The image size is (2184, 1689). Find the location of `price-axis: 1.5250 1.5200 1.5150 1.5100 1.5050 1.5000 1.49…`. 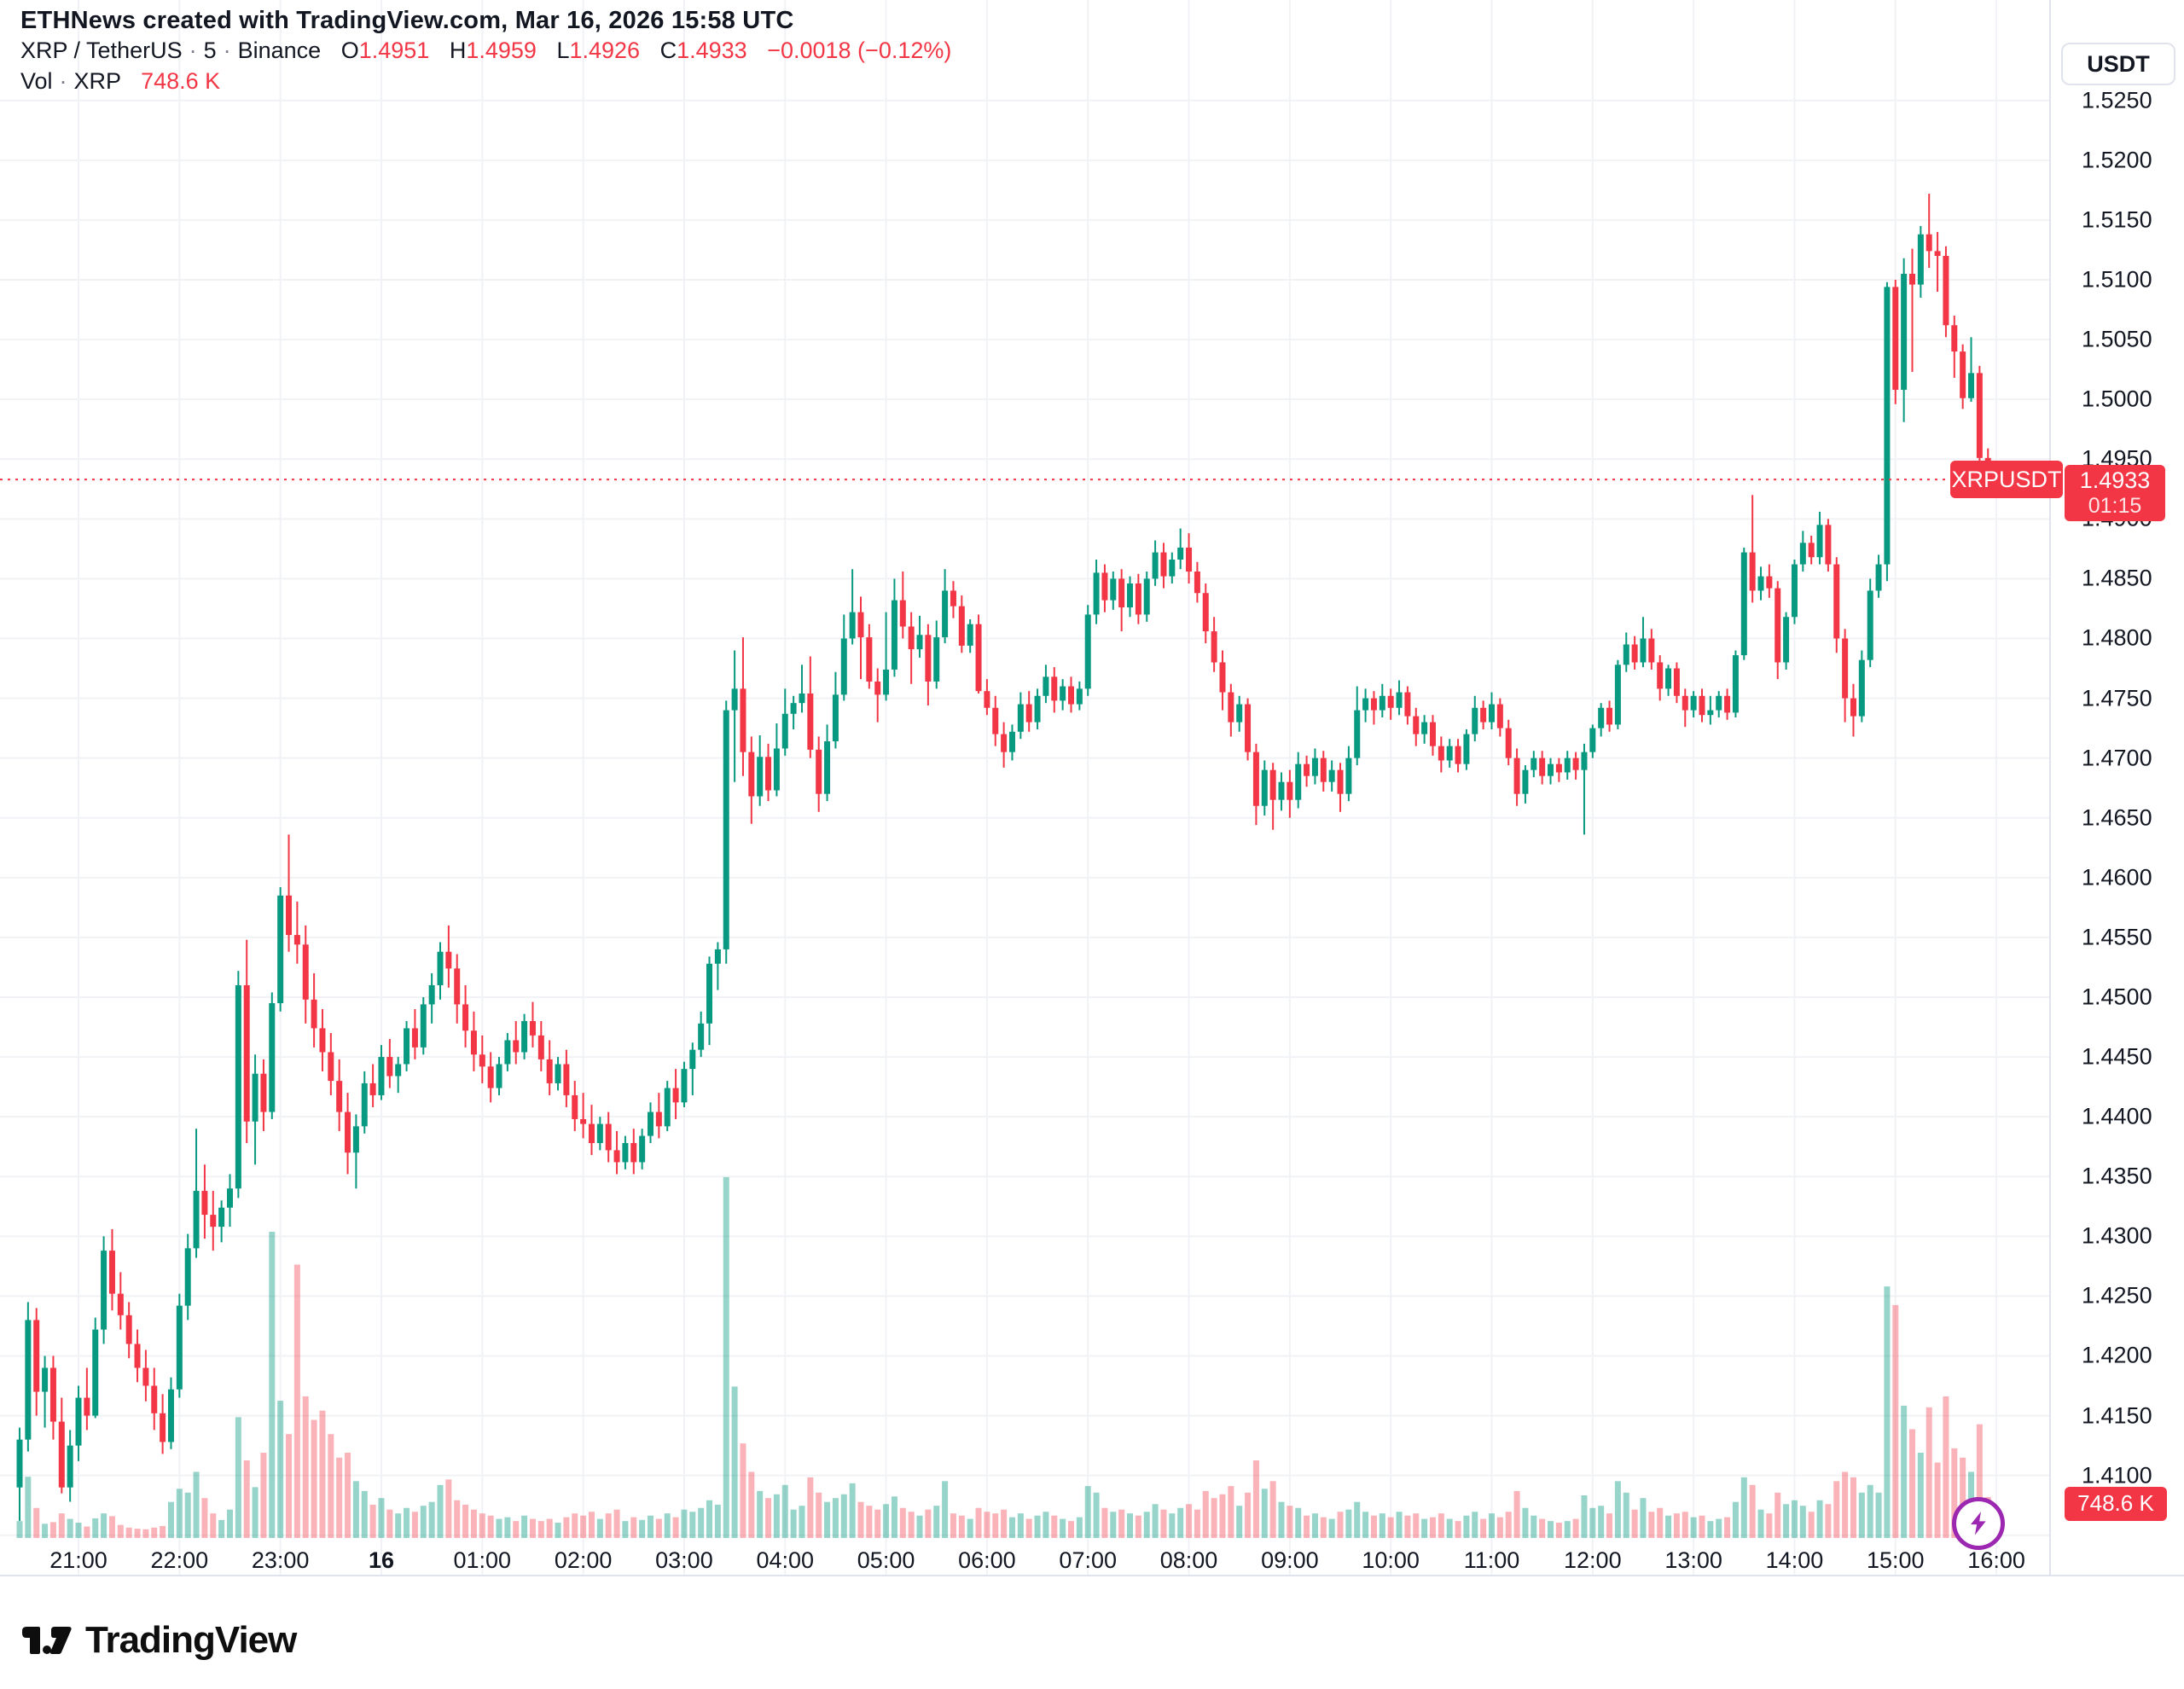

price-axis: 1.5250 1.5200 1.5150 1.5100 1.5050 1.5000 1.49… is located at coordinates (2116, 788).